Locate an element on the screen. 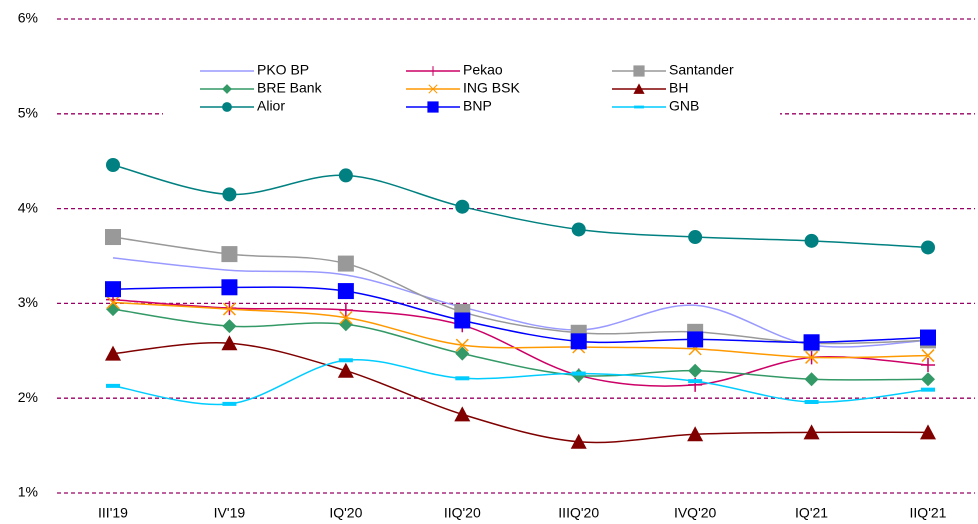 This screenshot has height=524, width=978. x-tick-label: IIQ'20 is located at coordinates (462, 513).